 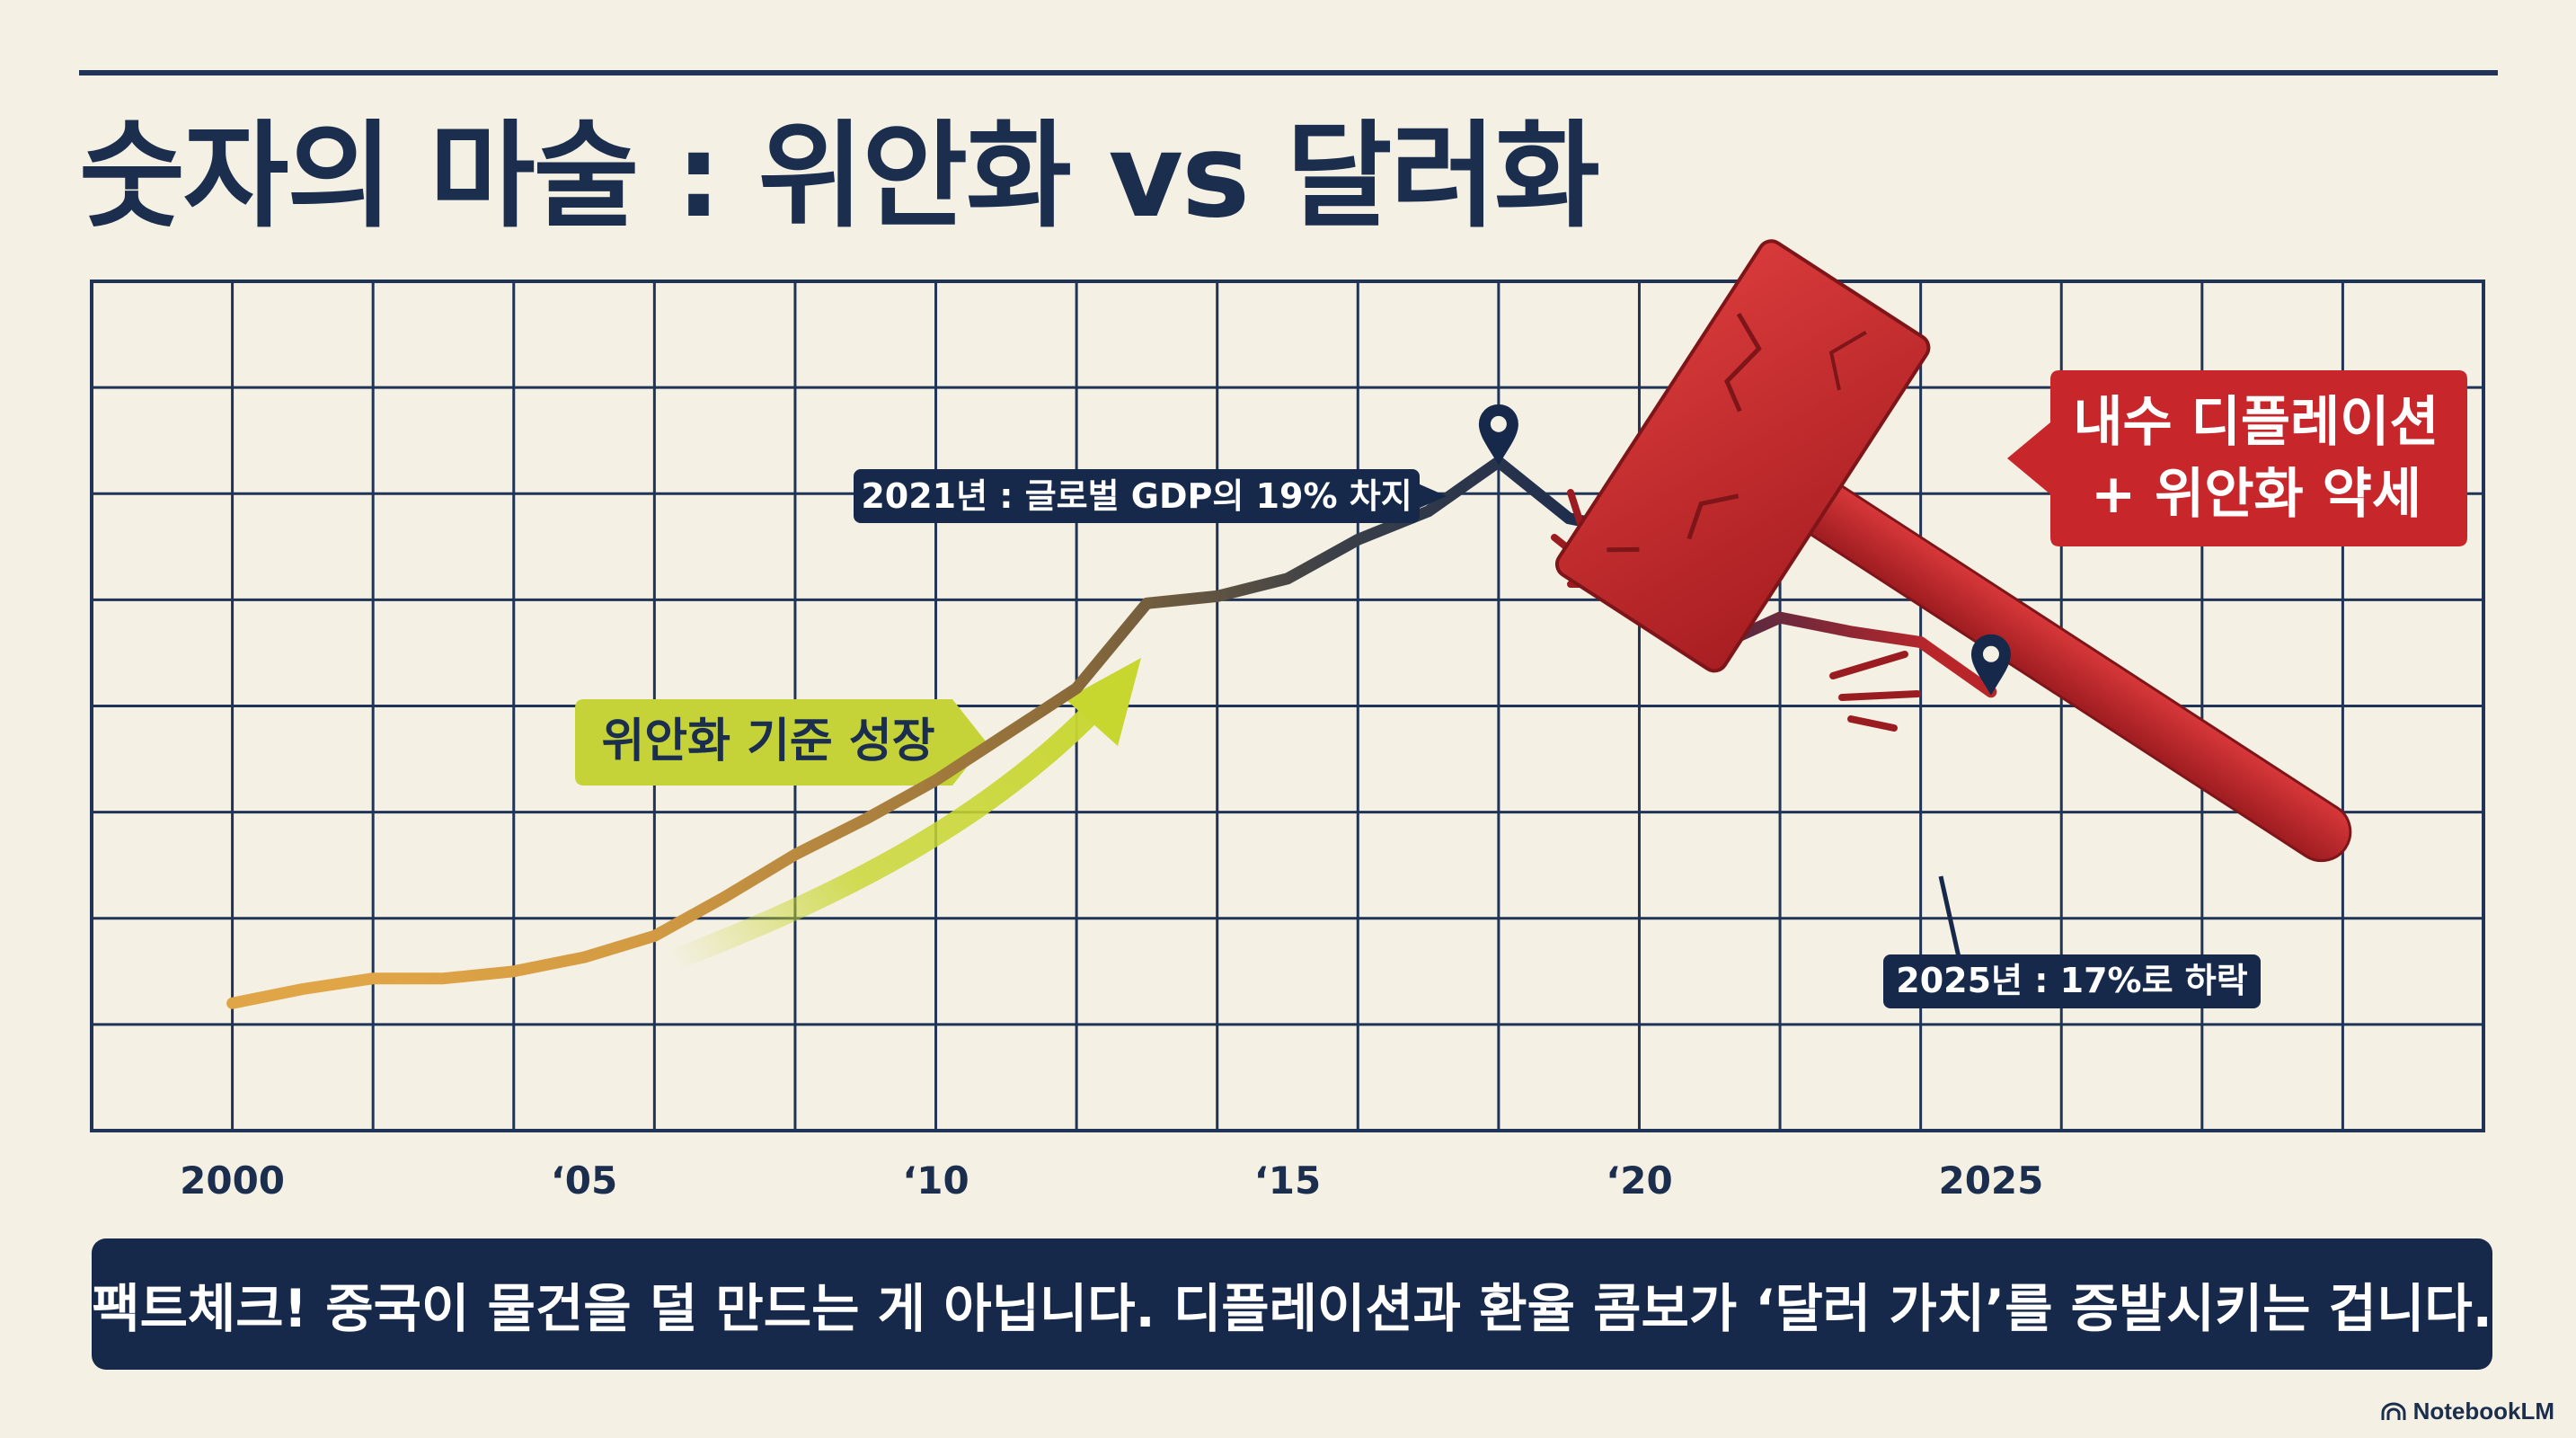 What do you see at coordinates (1288, 72) in the screenshot?
I see `top-rule` at bounding box center [1288, 72].